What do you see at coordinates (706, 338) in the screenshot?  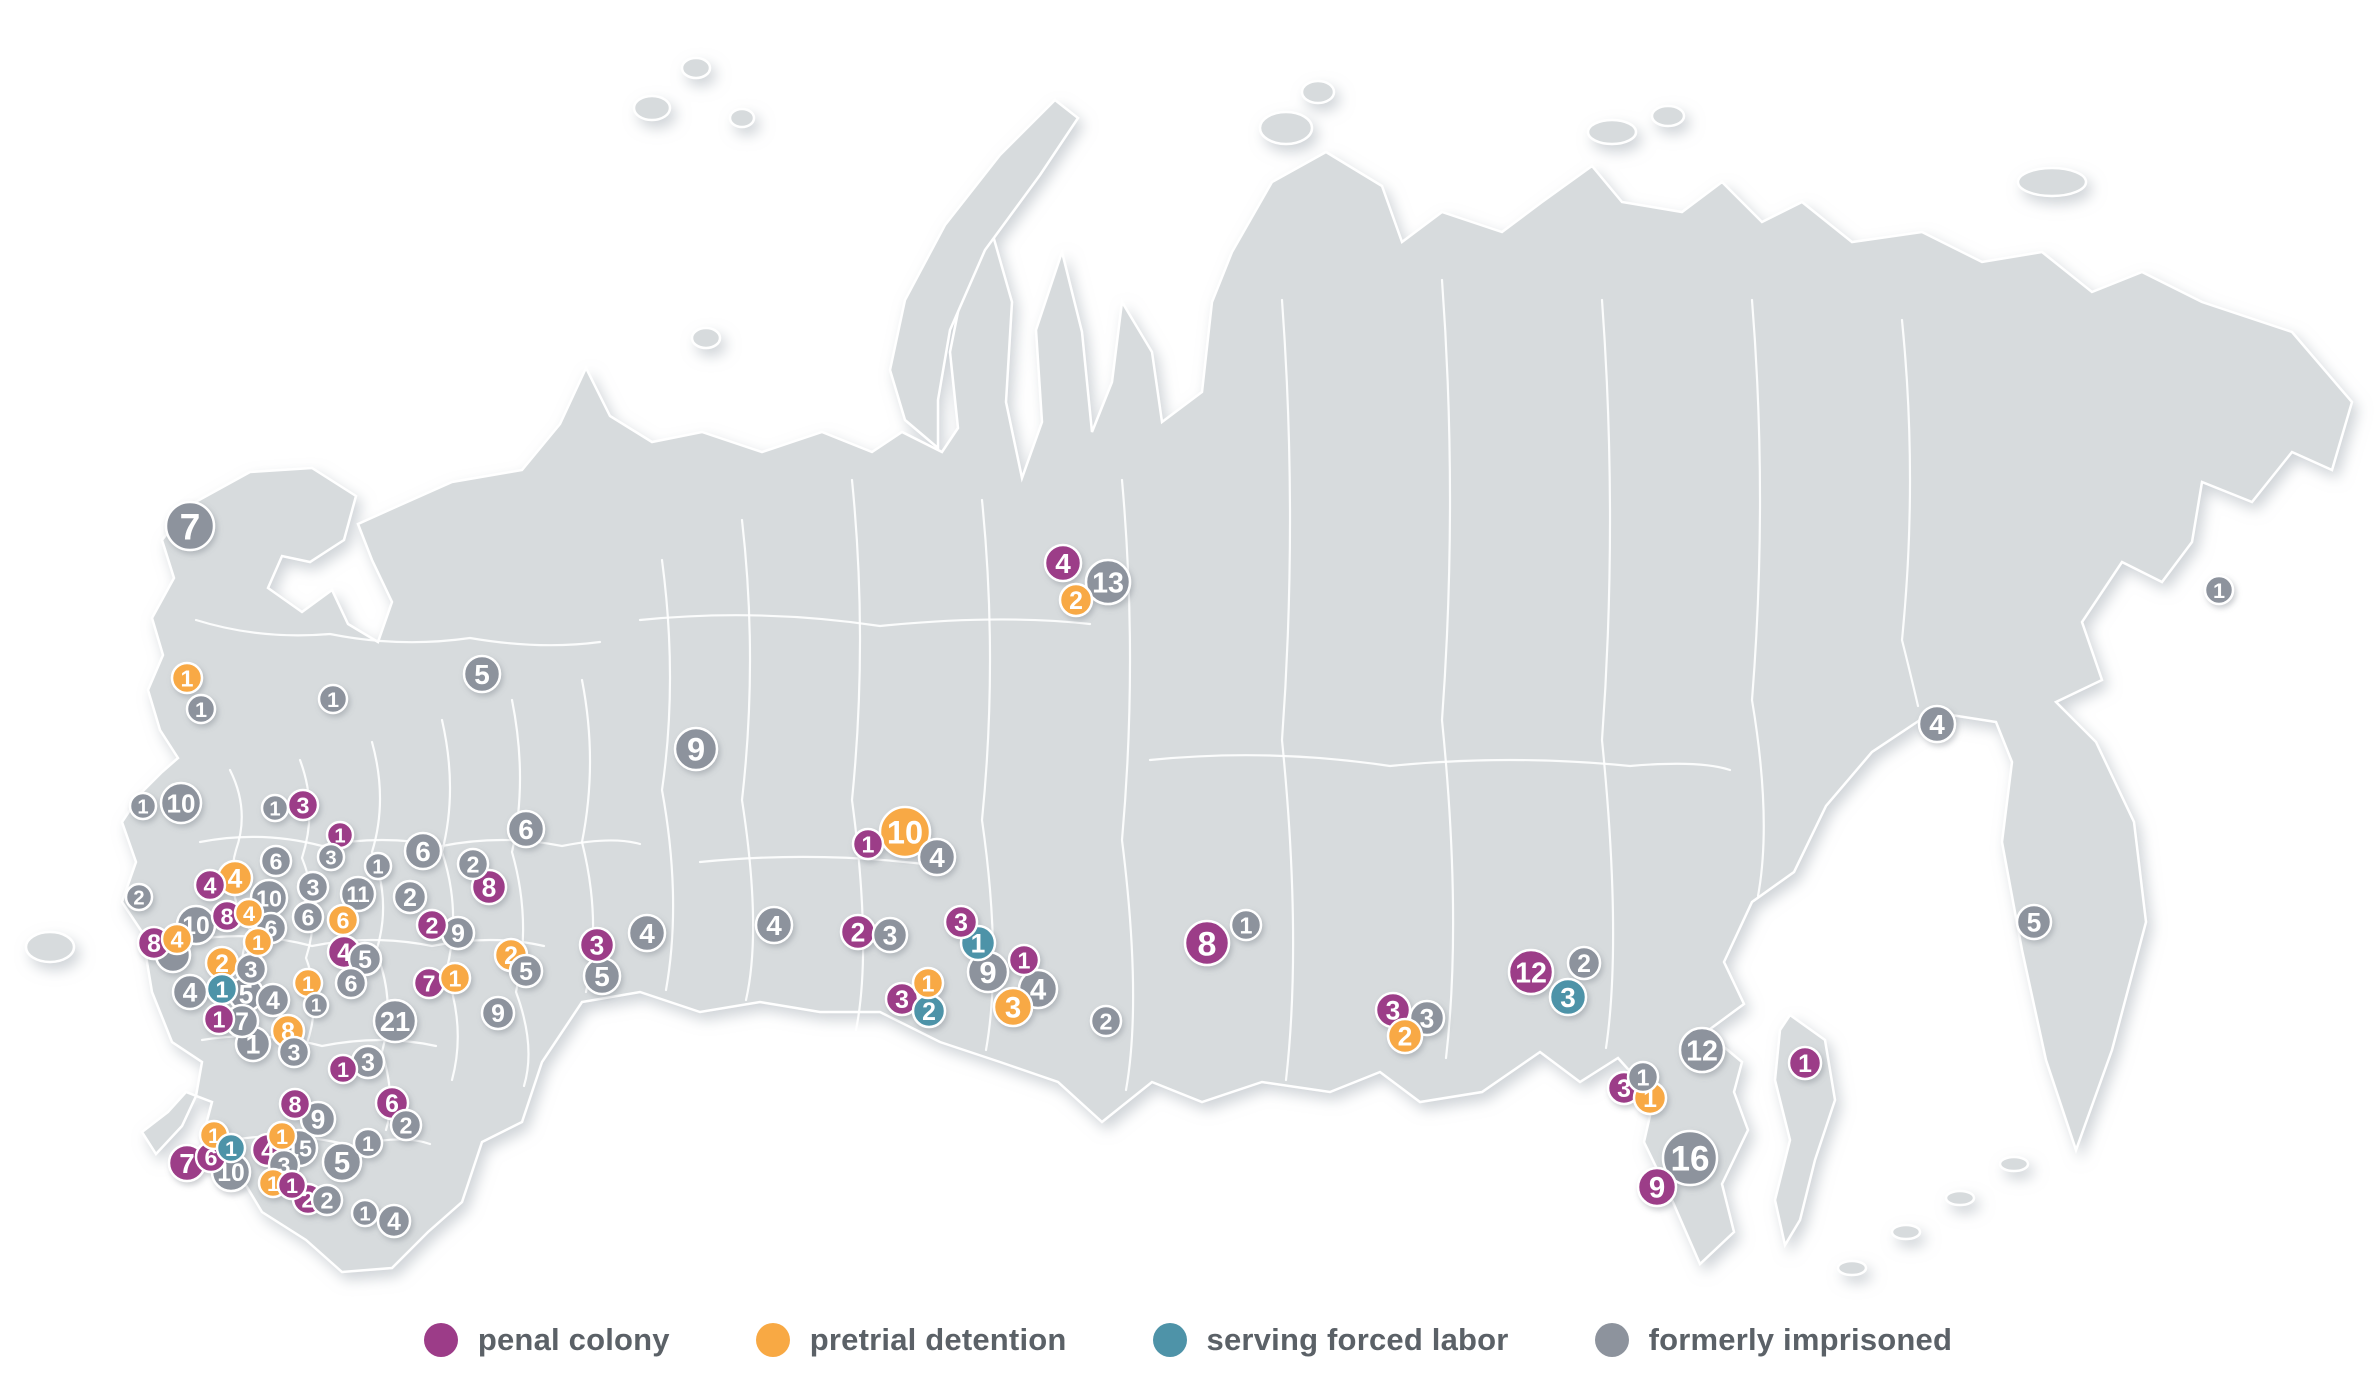 I see `kolguev-island` at bounding box center [706, 338].